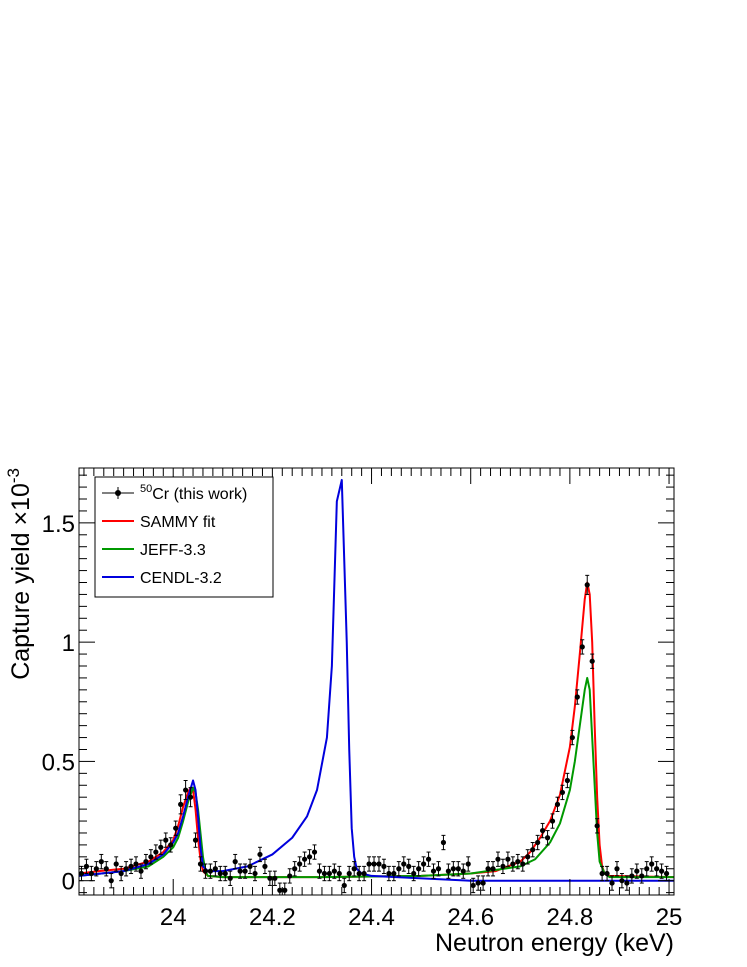  What do you see at coordinates (272, 917) in the screenshot?
I see `x-tick-label: 24.2` at bounding box center [272, 917].